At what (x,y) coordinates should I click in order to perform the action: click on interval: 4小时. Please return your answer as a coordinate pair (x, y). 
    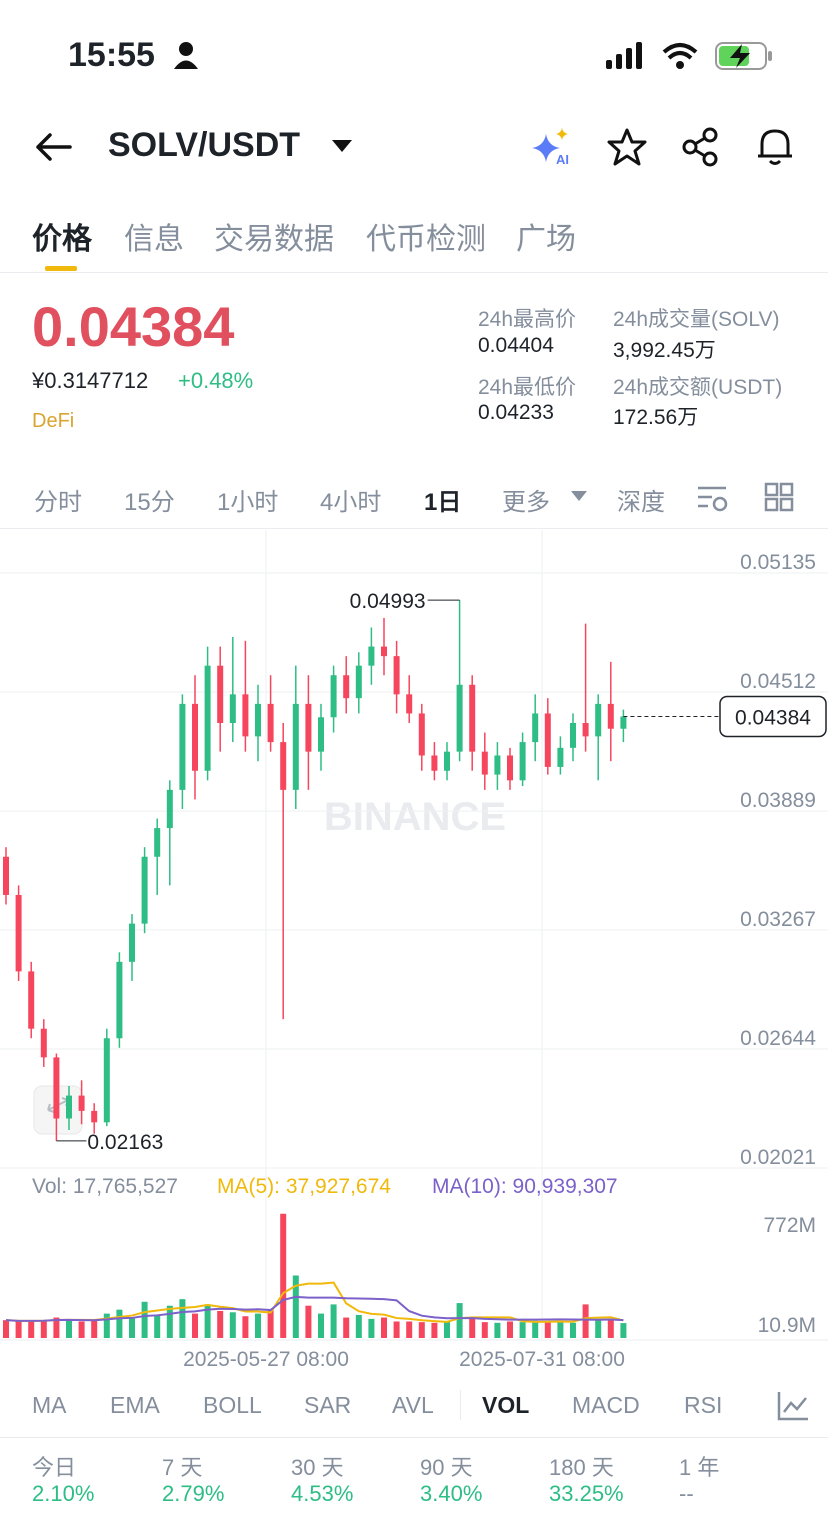
    Looking at the image, I should click on (351, 502).